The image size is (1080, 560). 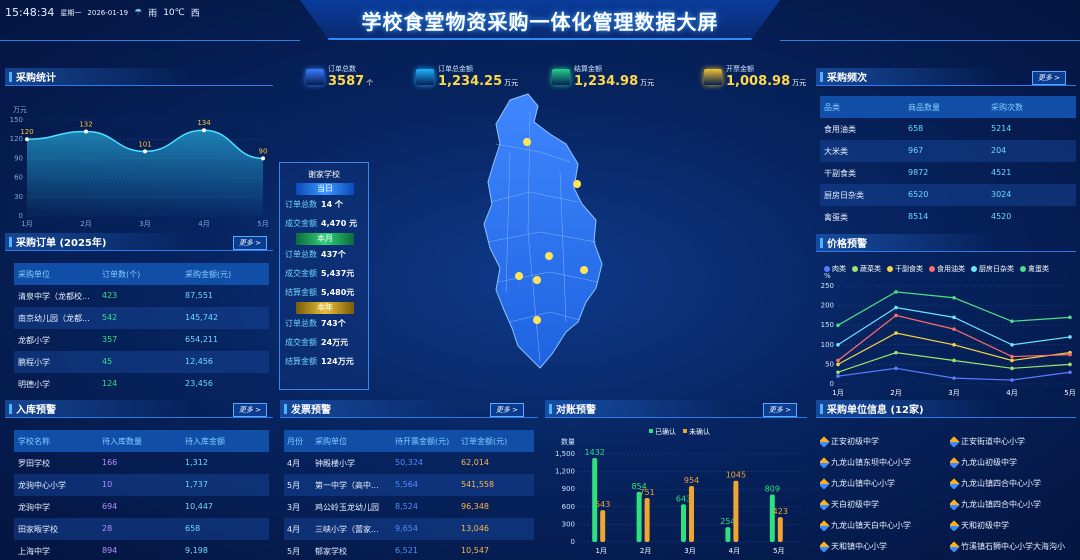 What do you see at coordinates (141, 507) in the screenshot?
I see `table-row: 龙驹中学 694 10,447` at bounding box center [141, 507].